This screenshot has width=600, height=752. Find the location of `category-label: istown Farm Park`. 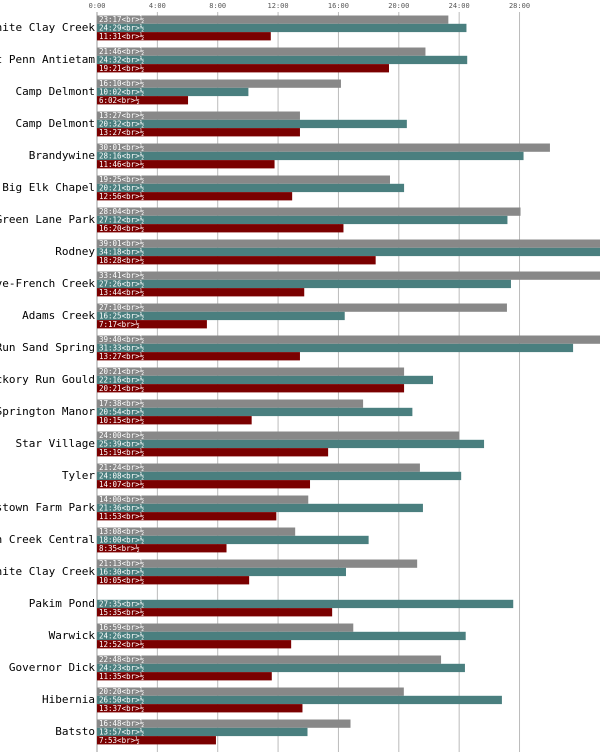

category-label: istown Farm Park is located at coordinates (47, 507).